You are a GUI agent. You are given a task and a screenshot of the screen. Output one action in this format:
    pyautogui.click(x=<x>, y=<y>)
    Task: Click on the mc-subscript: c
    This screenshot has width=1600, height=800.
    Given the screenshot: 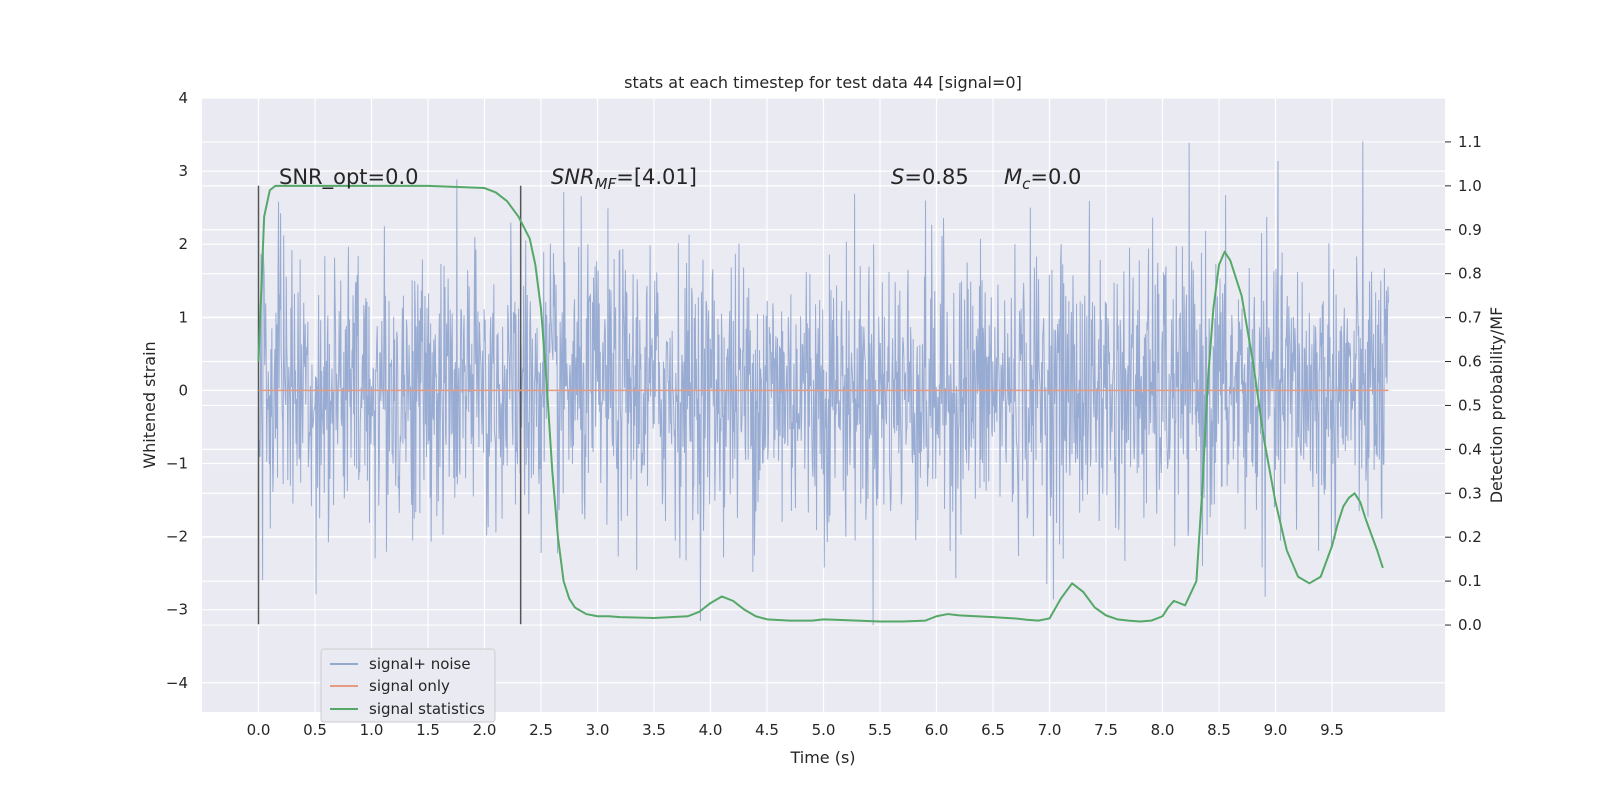 What is the action you would take?
    pyautogui.click(x=1026, y=184)
    